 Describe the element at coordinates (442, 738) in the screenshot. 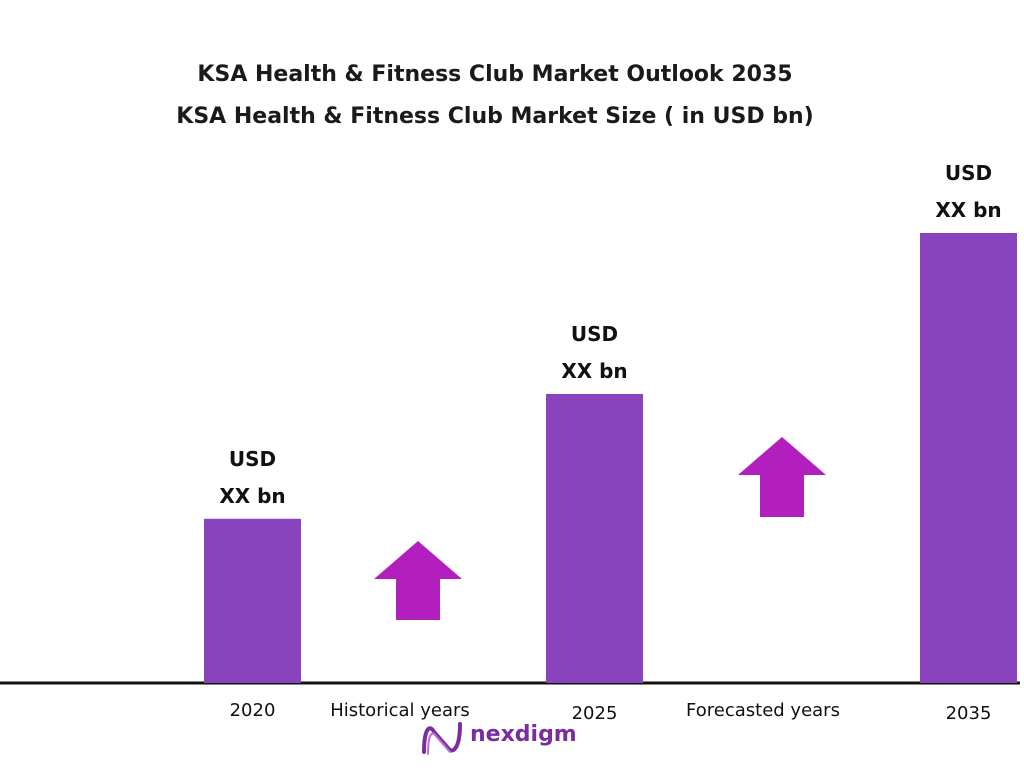

I see `nexdigm-logo-icon` at that location.